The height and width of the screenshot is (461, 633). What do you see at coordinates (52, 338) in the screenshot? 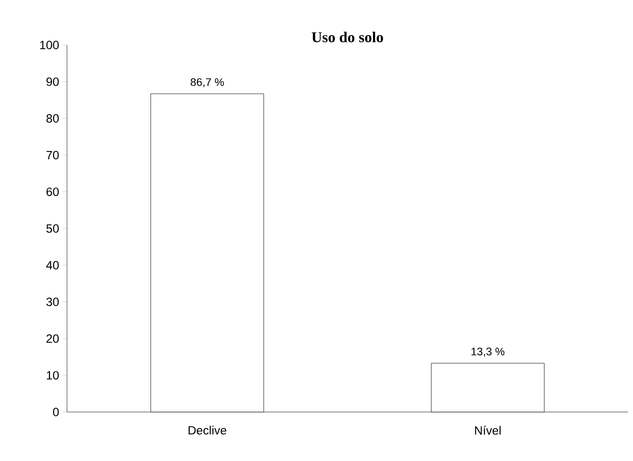
I see `y-tick-label: 20` at bounding box center [52, 338].